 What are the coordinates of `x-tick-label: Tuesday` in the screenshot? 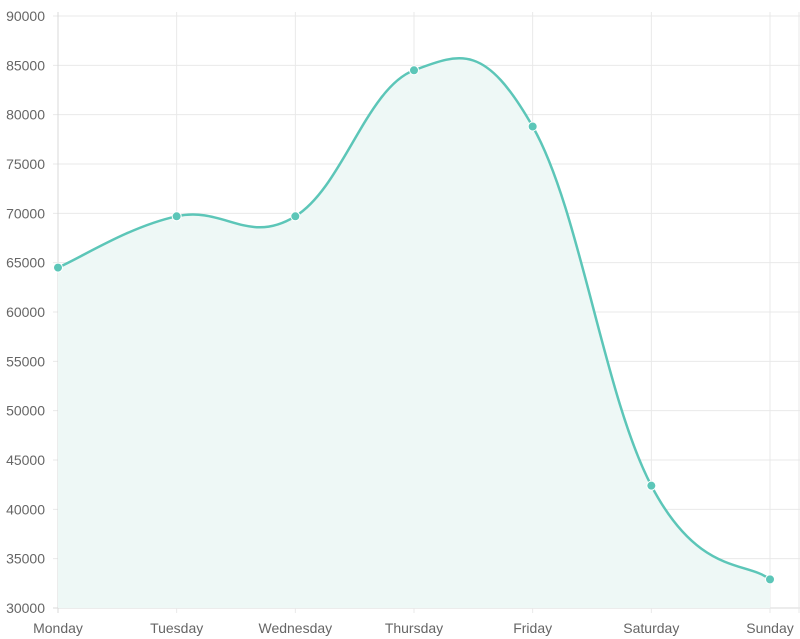 It's located at (176, 628).